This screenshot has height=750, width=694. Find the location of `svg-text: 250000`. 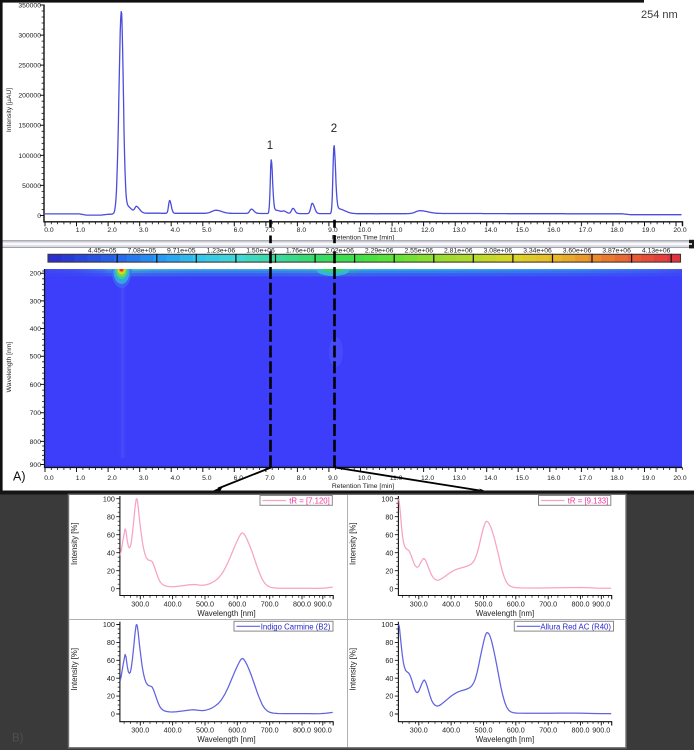

svg-text: 250000 is located at coordinates (29, 66).